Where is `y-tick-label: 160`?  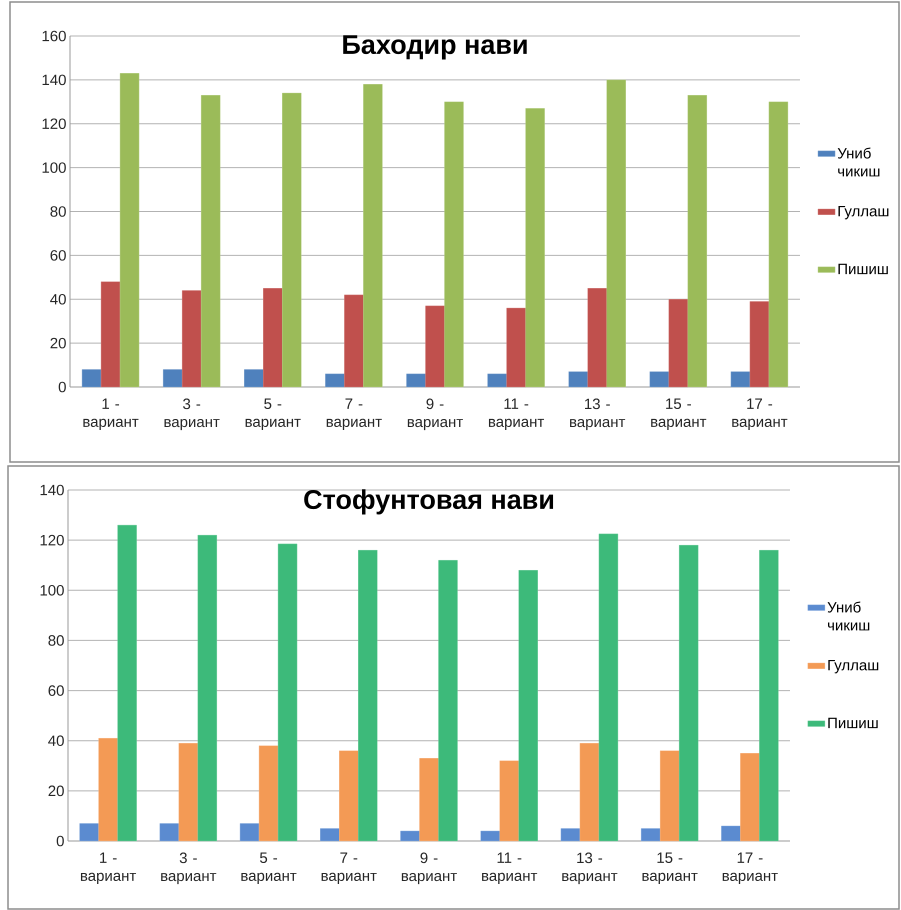 y-tick-label: 160 is located at coordinates (54, 36).